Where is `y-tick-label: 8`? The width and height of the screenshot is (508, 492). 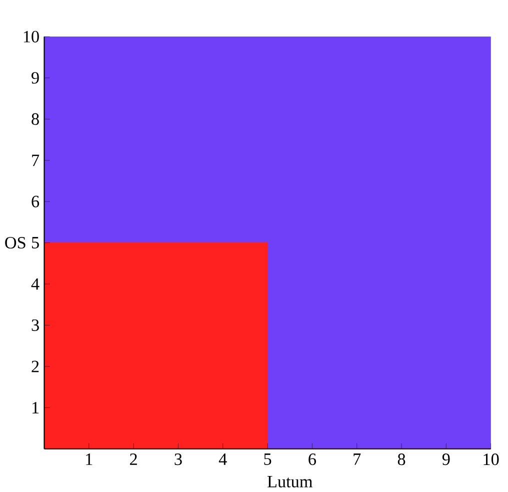 y-tick-label: 8 is located at coordinates (35, 119).